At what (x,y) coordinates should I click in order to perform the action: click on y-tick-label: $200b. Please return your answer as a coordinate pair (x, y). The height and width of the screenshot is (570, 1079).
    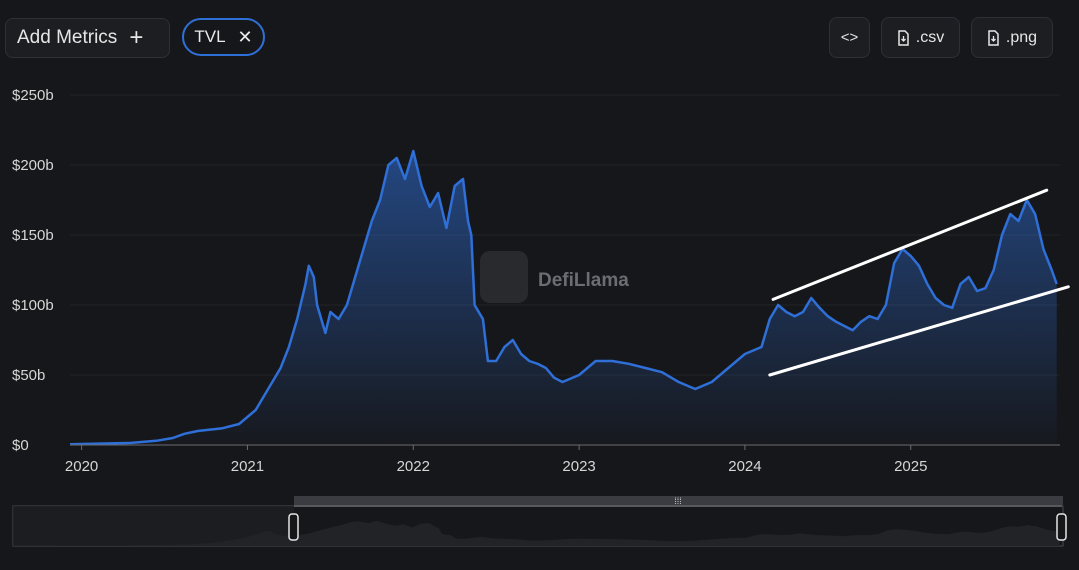
    Looking at the image, I should click on (33, 165).